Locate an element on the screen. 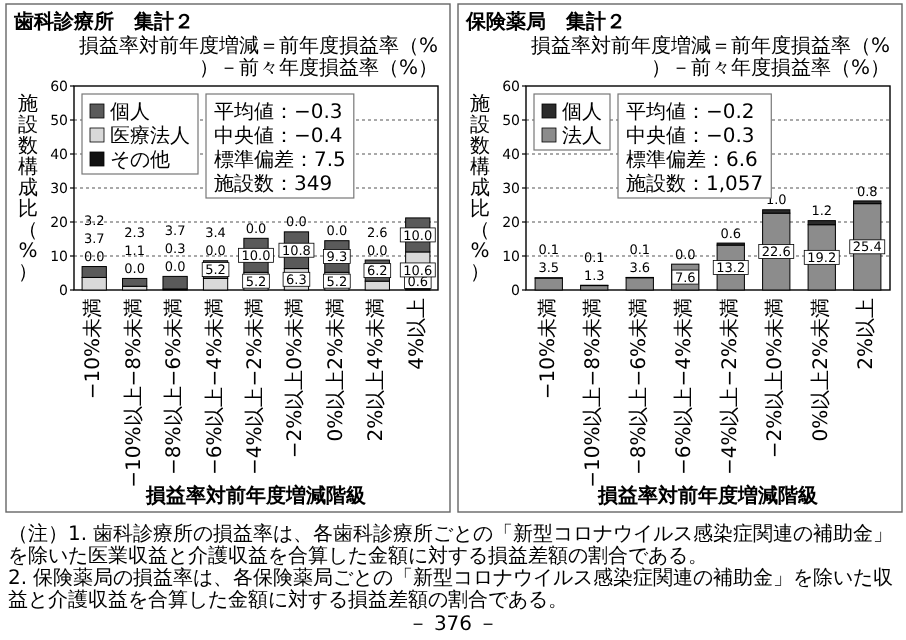  legend-label: その他 is located at coordinates (140, 160).